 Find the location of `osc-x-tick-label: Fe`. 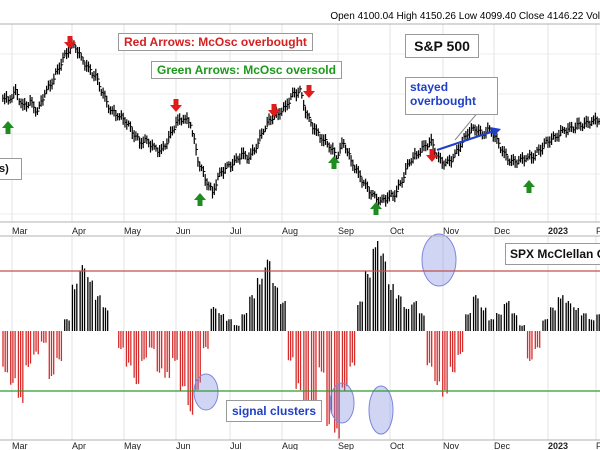

osc-x-tick-label: Fe is located at coordinates (598, 445).